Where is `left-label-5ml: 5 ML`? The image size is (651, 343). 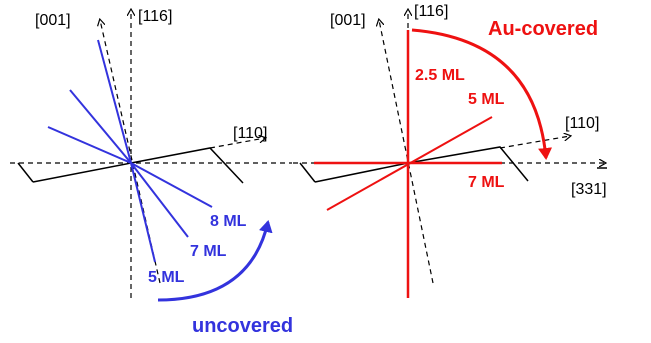
left-label-5ml: 5 ML is located at coordinates (166, 277).